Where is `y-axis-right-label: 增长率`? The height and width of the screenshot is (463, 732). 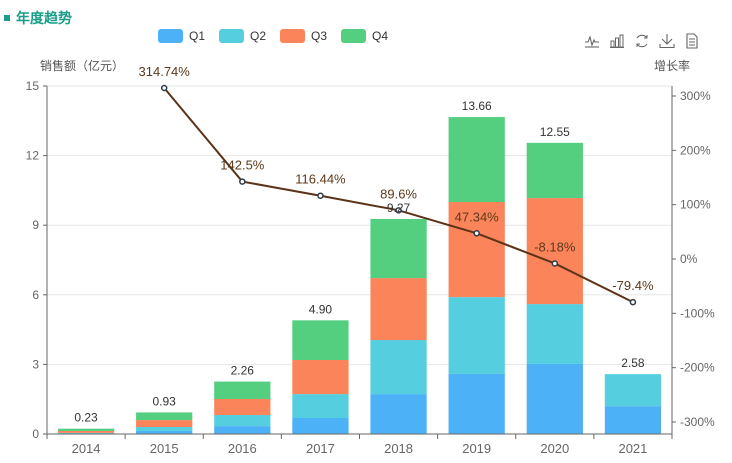 y-axis-right-label: 增长率 is located at coordinates (672, 65).